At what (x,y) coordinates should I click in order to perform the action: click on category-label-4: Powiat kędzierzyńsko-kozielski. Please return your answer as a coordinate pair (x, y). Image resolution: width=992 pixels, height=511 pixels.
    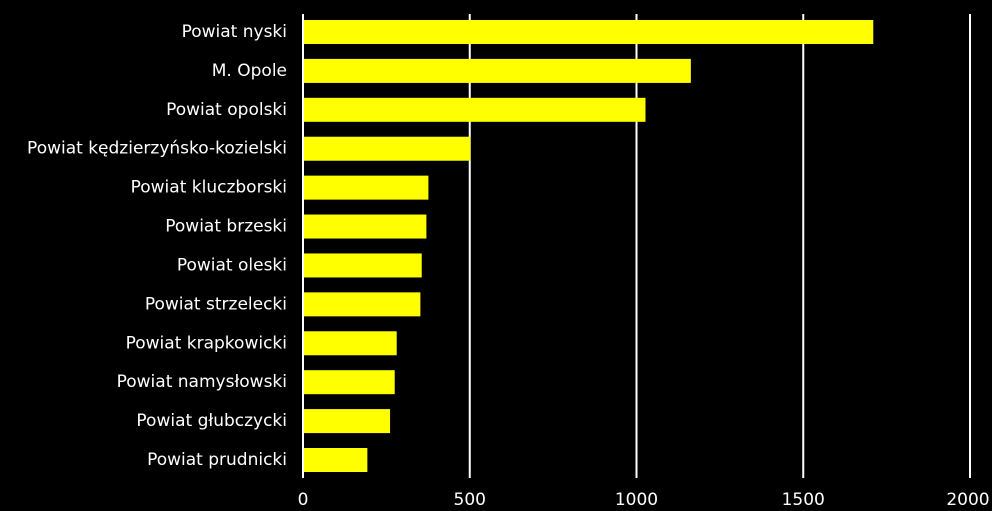
    Looking at the image, I should click on (157, 149).